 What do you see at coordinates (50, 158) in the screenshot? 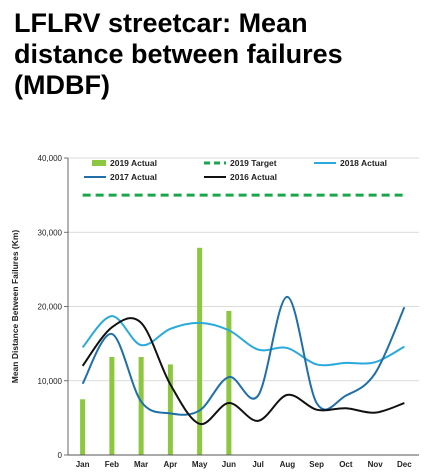
I see `y-tick-label: 40,000` at bounding box center [50, 158].